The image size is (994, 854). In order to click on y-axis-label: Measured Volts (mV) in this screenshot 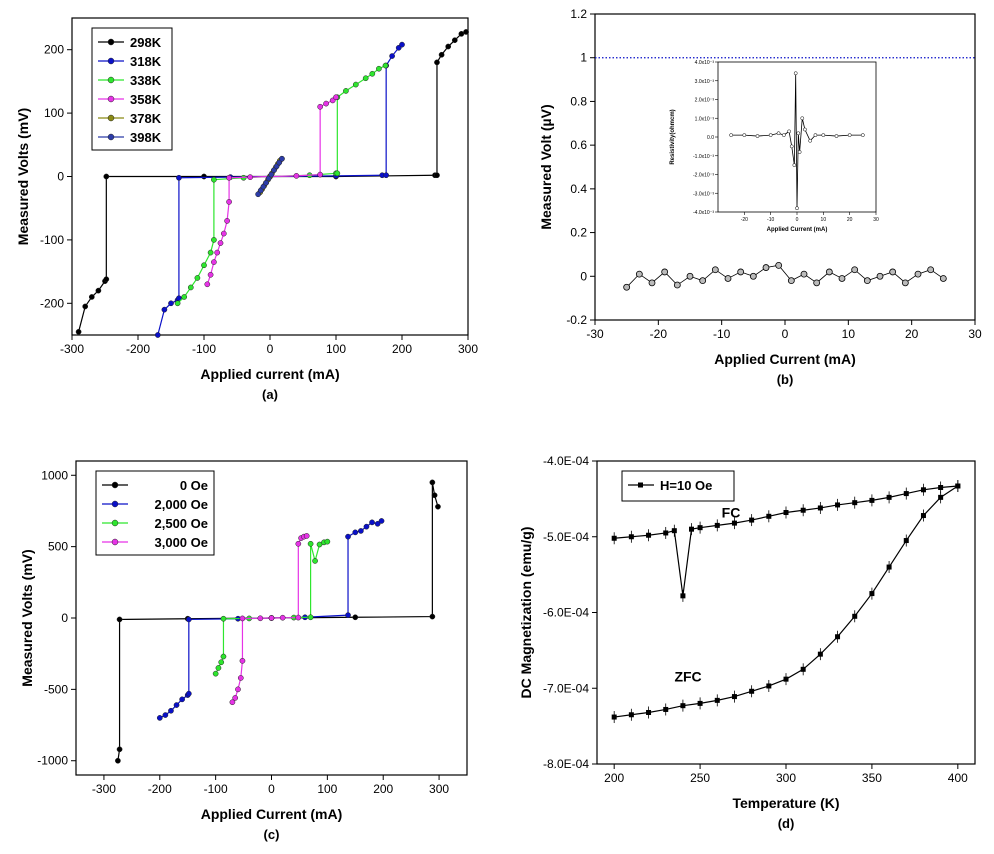, I will do `click(27, 617)`.